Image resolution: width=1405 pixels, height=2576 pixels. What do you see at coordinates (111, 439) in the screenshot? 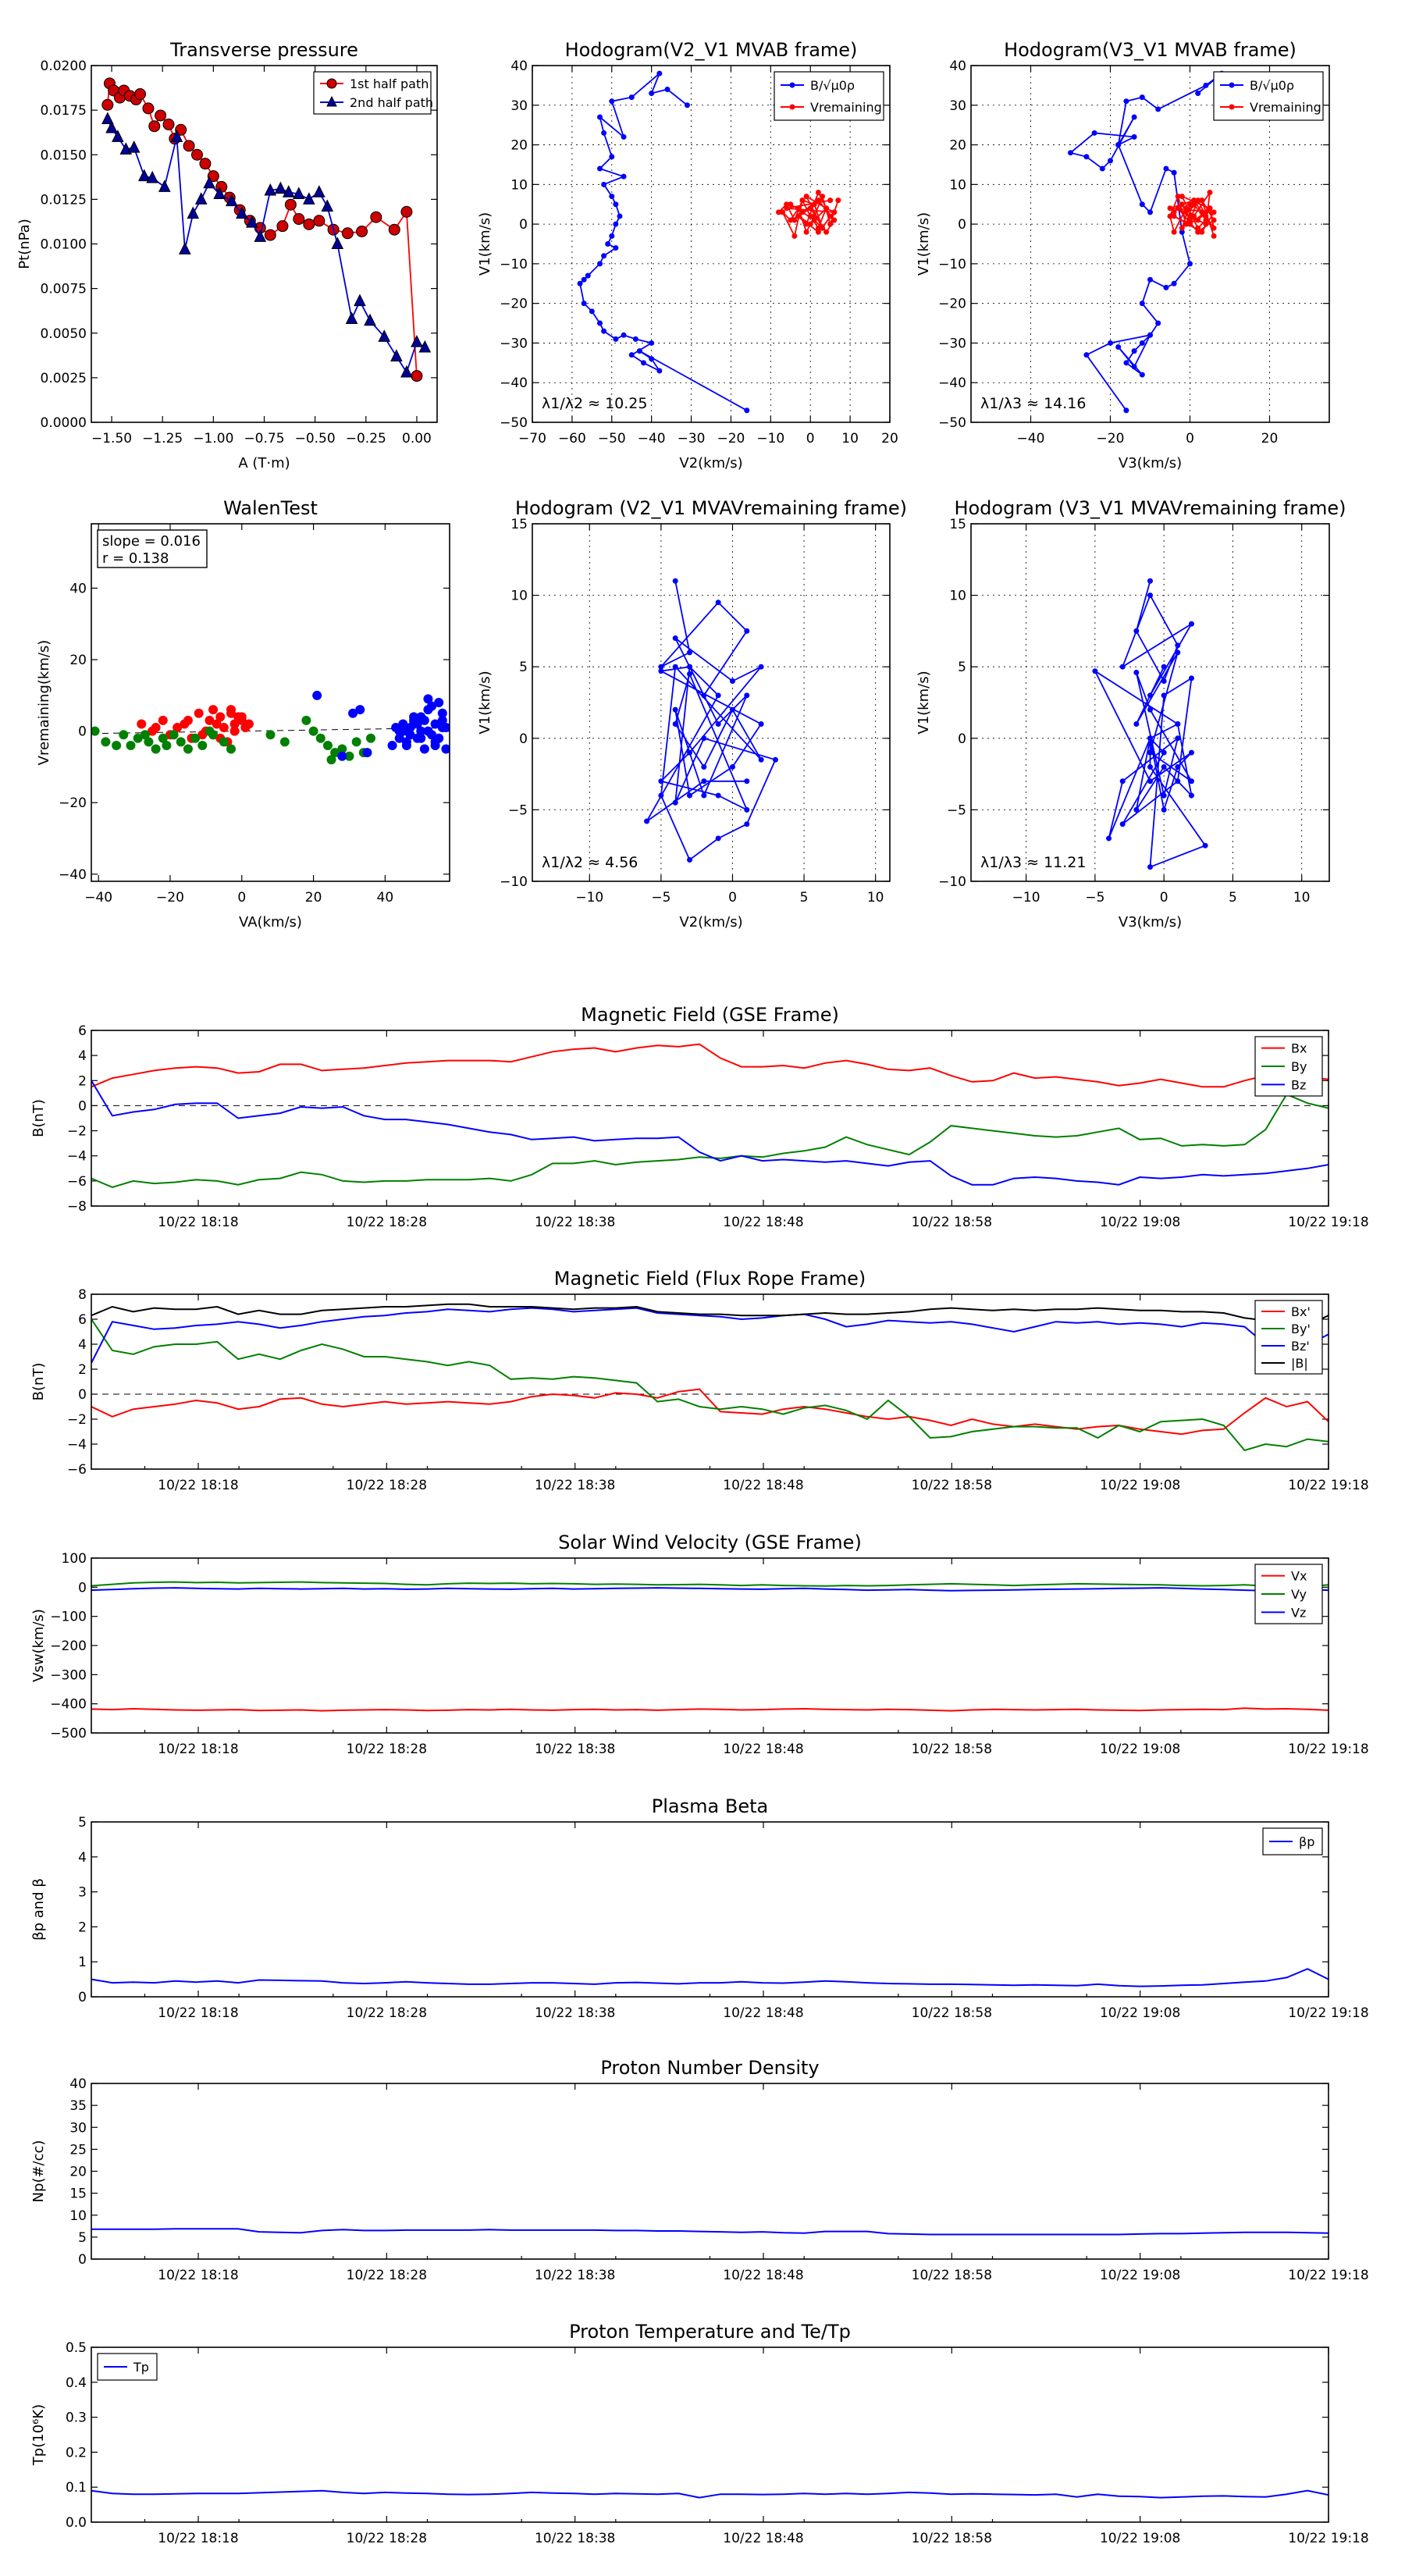
I see `x-tick-label: −1.50` at bounding box center [111, 439].